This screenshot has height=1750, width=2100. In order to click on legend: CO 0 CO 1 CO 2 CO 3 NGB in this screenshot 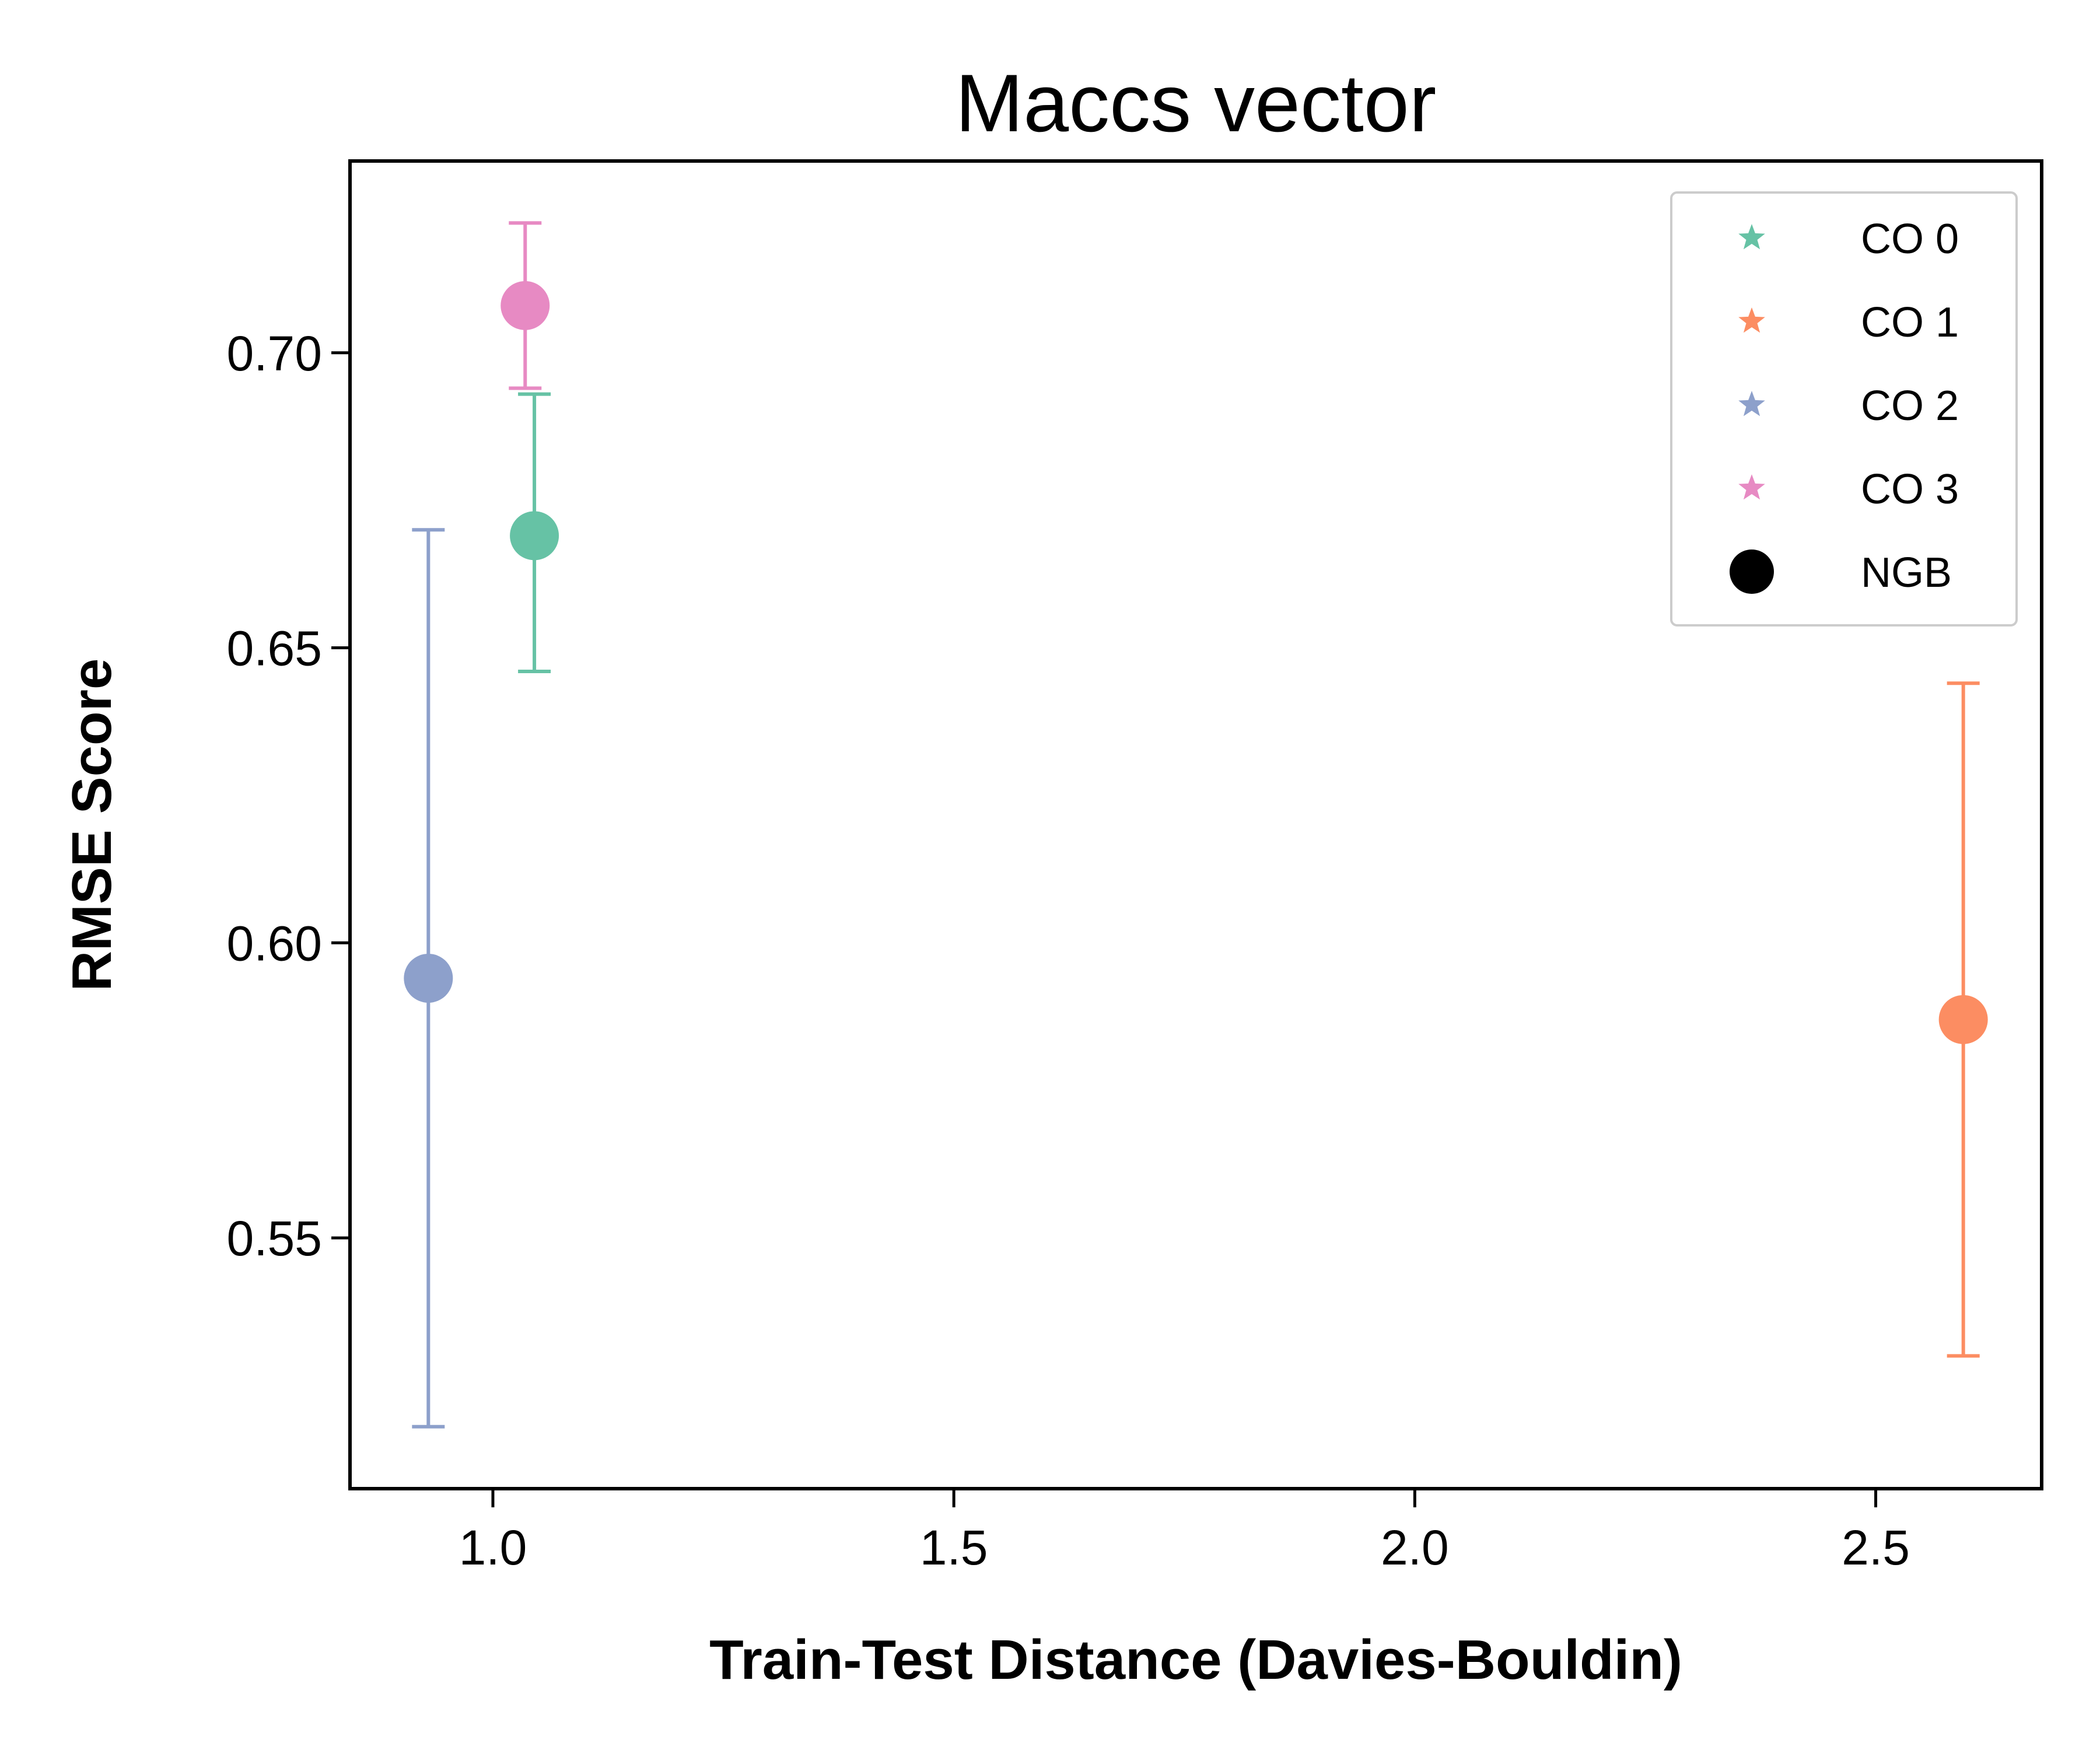, I will do `click(1844, 408)`.